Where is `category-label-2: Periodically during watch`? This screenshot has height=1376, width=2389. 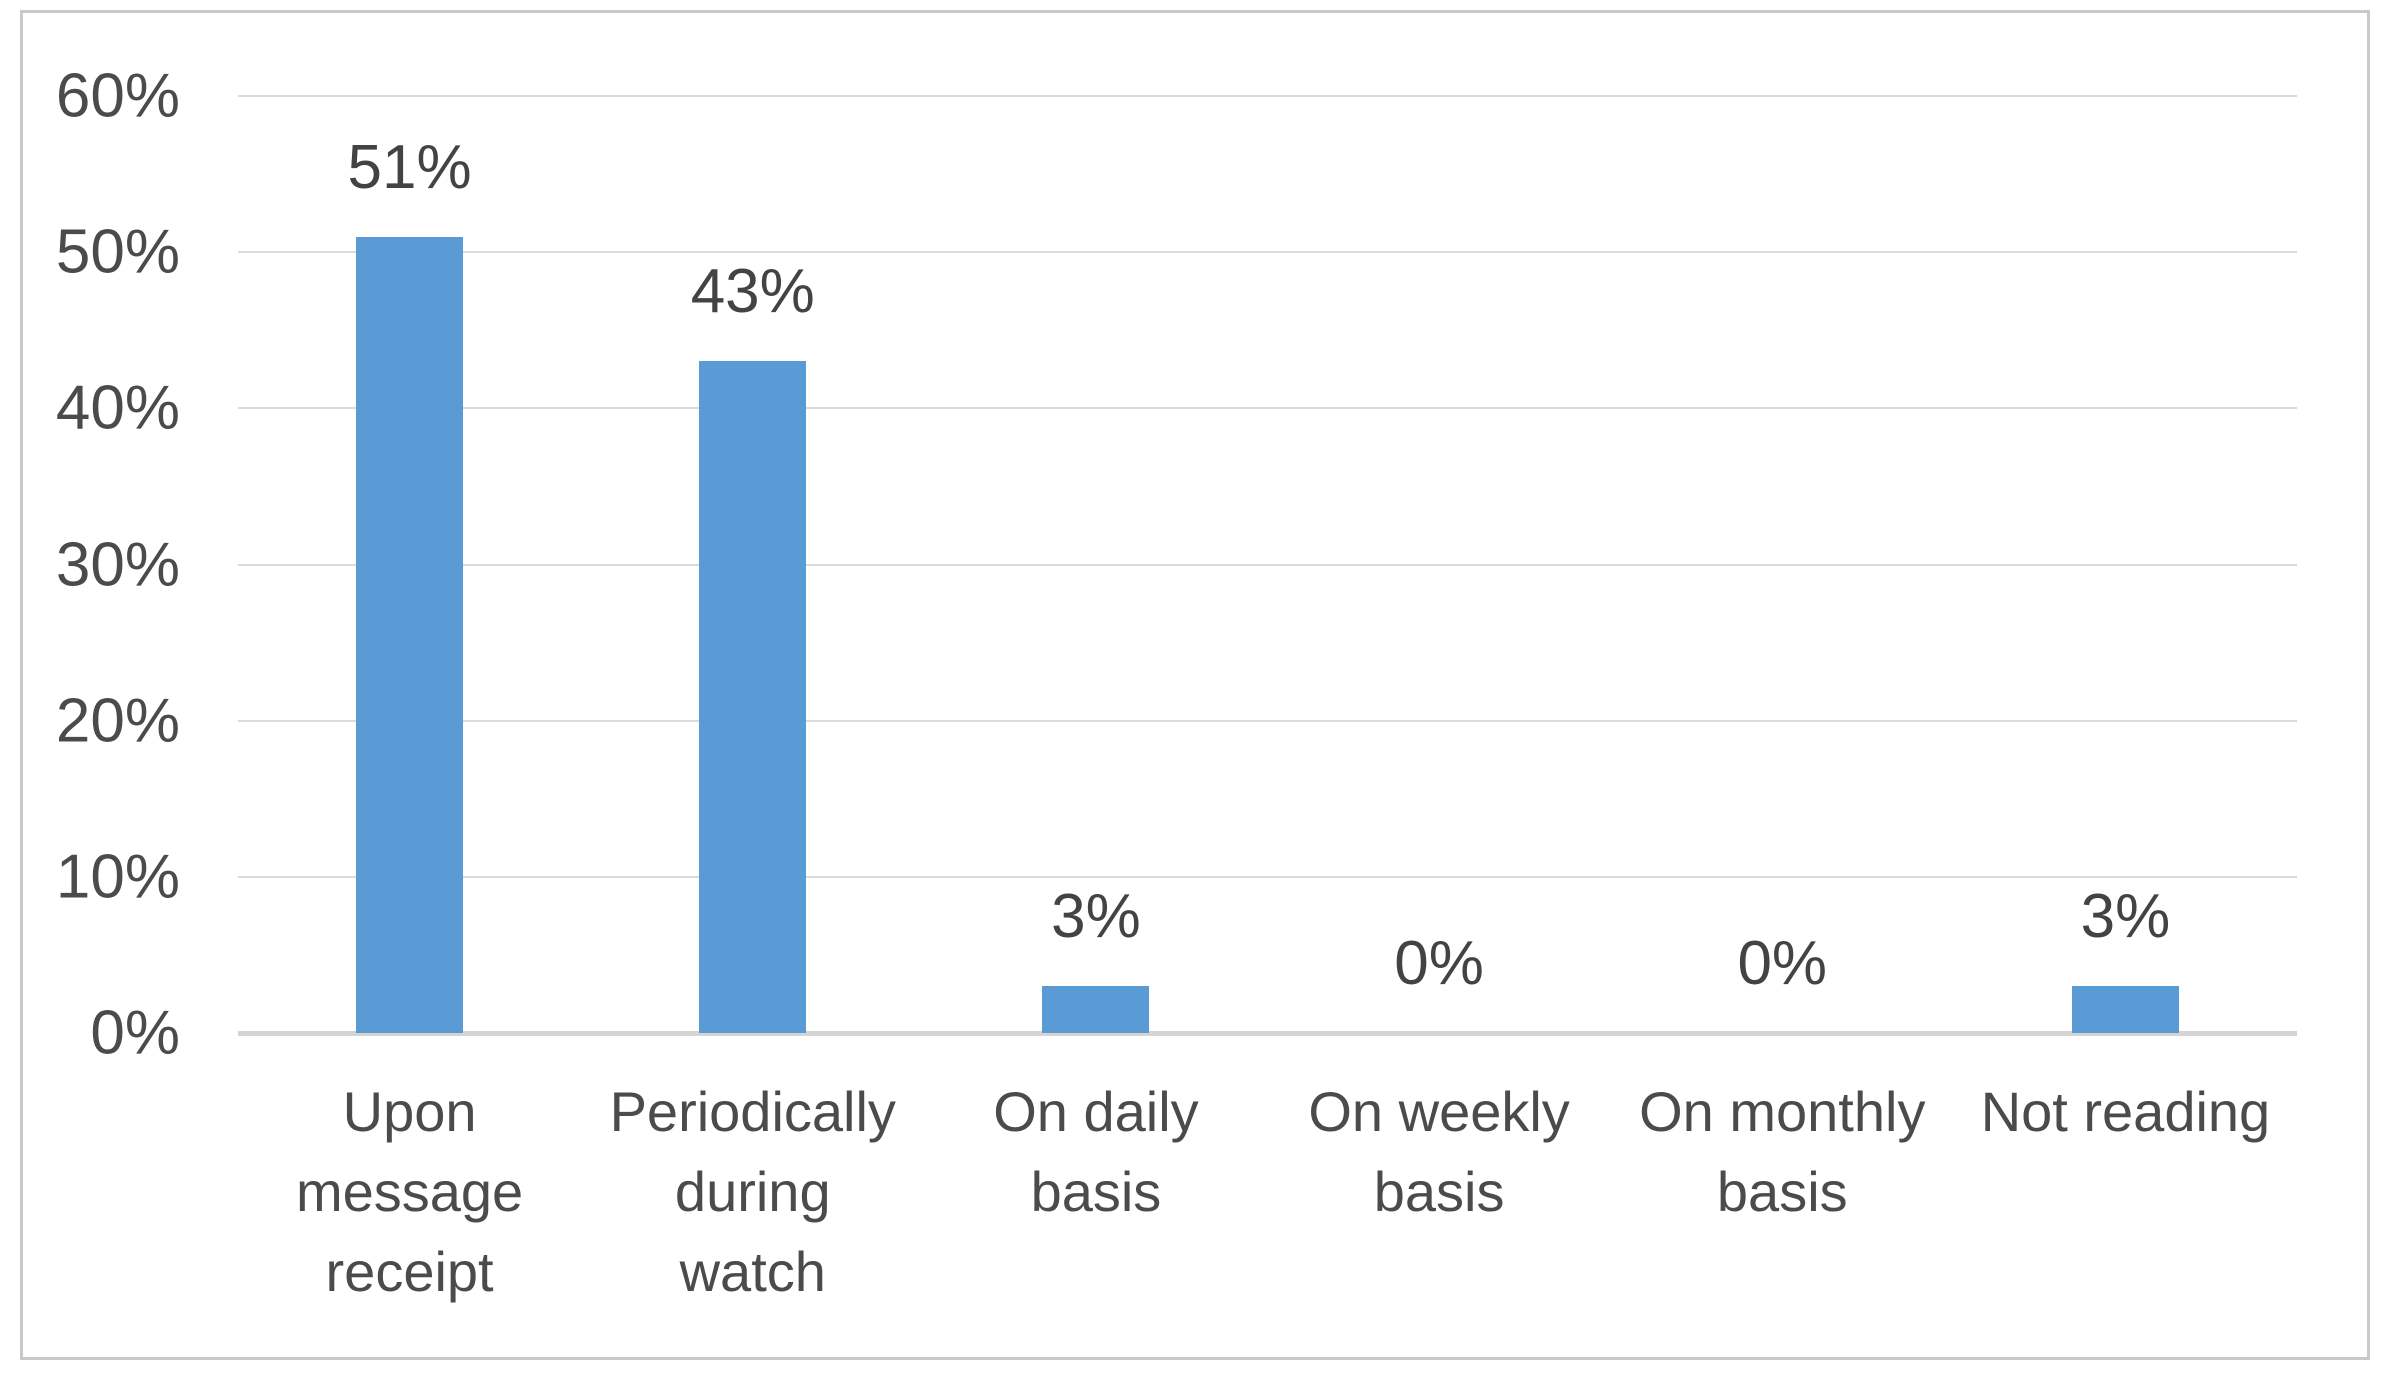
category-label-2: Periodically during watch is located at coordinates (752, 1192).